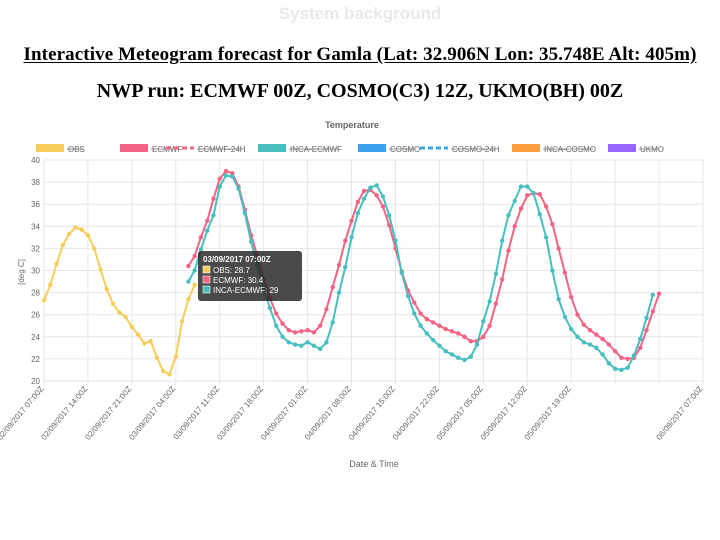 Image resolution: width=720 pixels, height=540 pixels. What do you see at coordinates (151, 149) in the screenshot?
I see `legend-item: ECMWF` at bounding box center [151, 149].